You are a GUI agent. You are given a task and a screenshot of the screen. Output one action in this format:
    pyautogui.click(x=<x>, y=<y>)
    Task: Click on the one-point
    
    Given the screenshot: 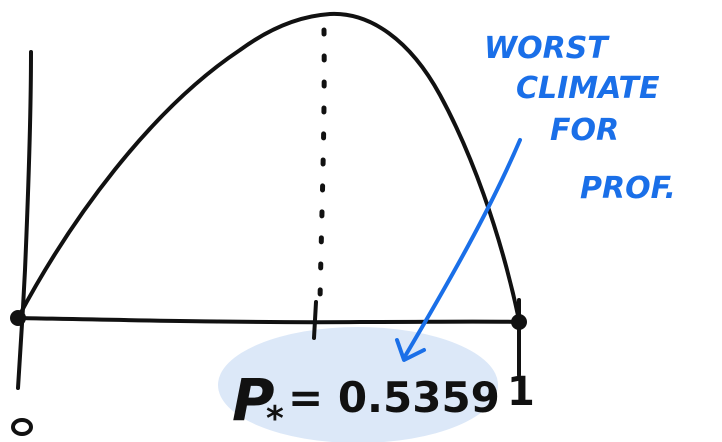 What is the action you would take?
    pyautogui.click(x=519, y=322)
    